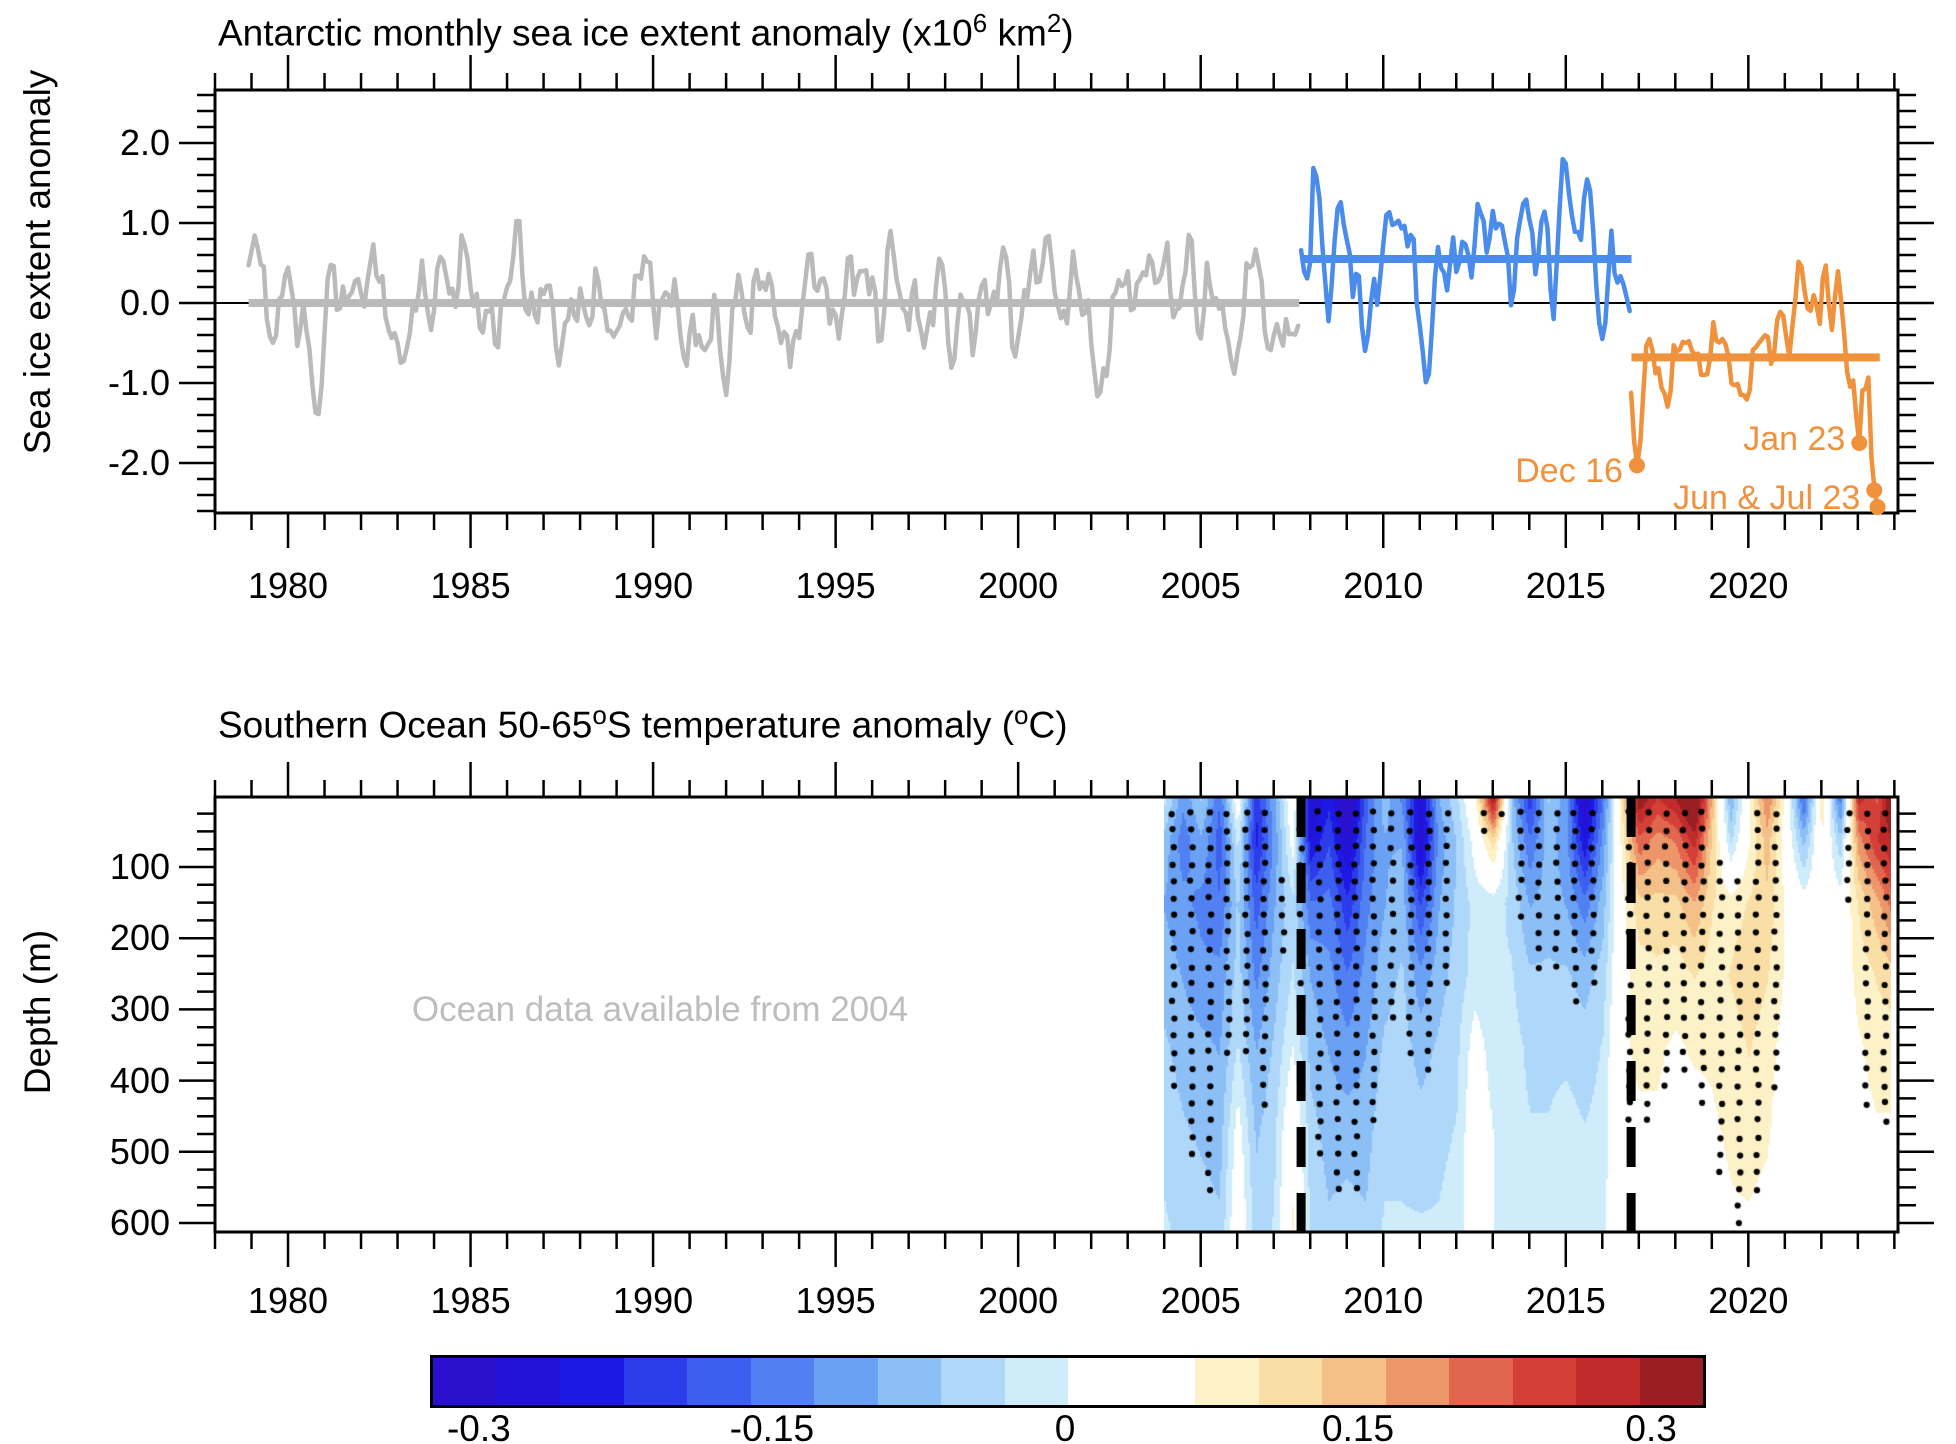  I want to click on top-title-units: km, so click(1017, 33).